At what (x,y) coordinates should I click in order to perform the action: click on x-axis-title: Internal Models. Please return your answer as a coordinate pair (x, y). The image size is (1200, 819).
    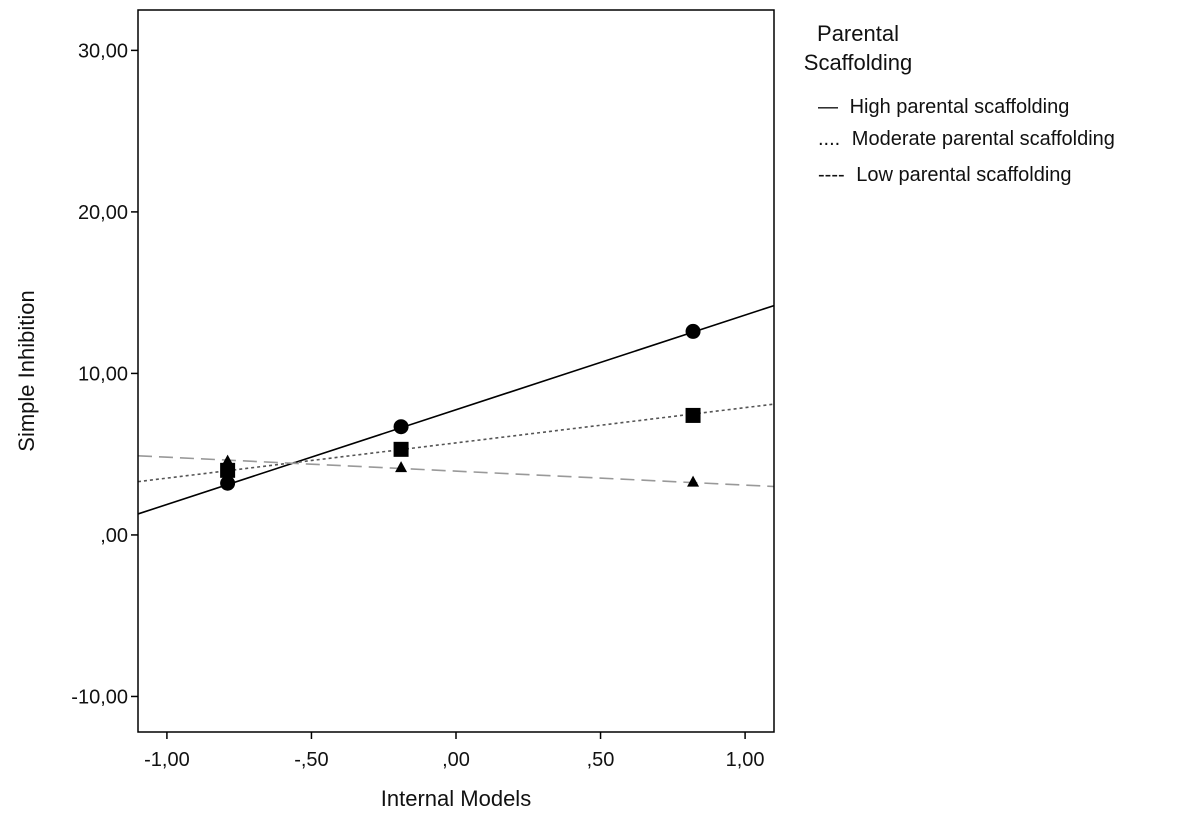
    Looking at the image, I should click on (456, 798).